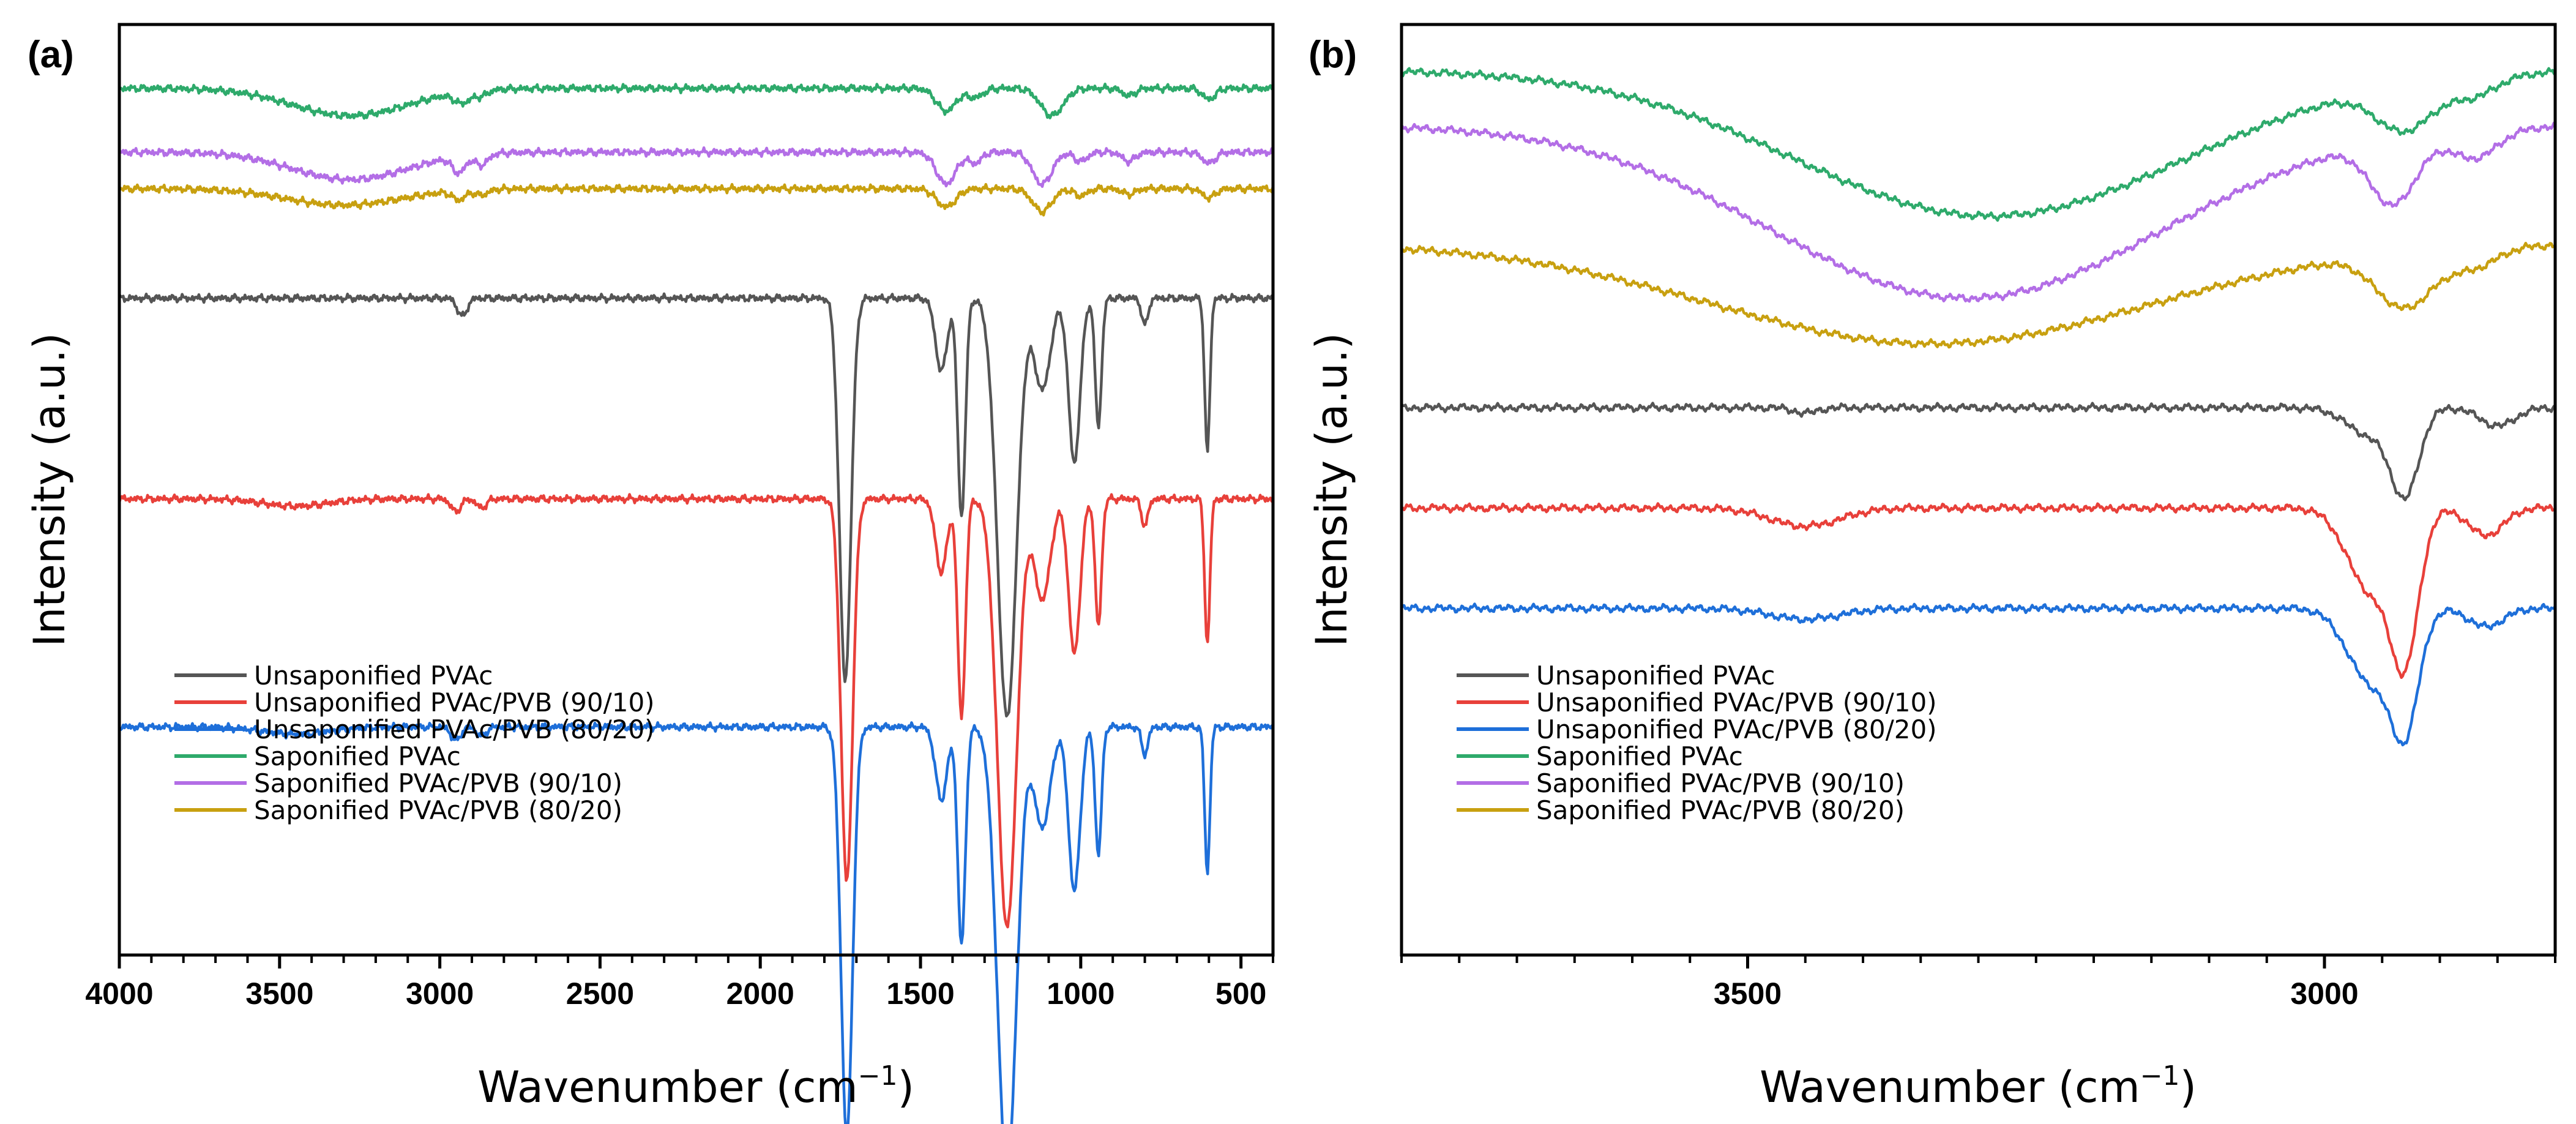  I want to click on panel-a-tick-label-1000: 1000, so click(1080, 993).